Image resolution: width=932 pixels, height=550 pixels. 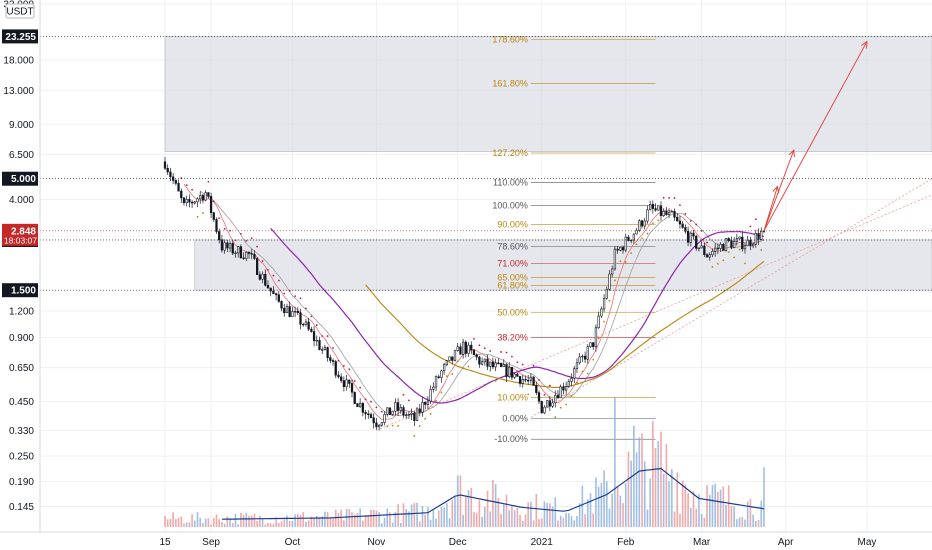 What do you see at coordinates (21, 200) in the screenshot?
I see `price-tick-label: 4.000` at bounding box center [21, 200].